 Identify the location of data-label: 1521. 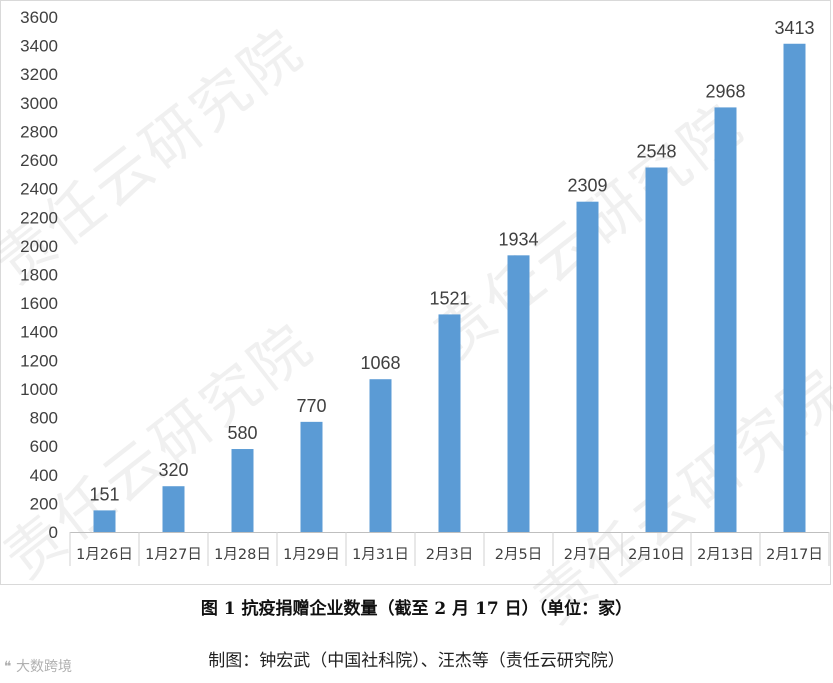
(449, 298).